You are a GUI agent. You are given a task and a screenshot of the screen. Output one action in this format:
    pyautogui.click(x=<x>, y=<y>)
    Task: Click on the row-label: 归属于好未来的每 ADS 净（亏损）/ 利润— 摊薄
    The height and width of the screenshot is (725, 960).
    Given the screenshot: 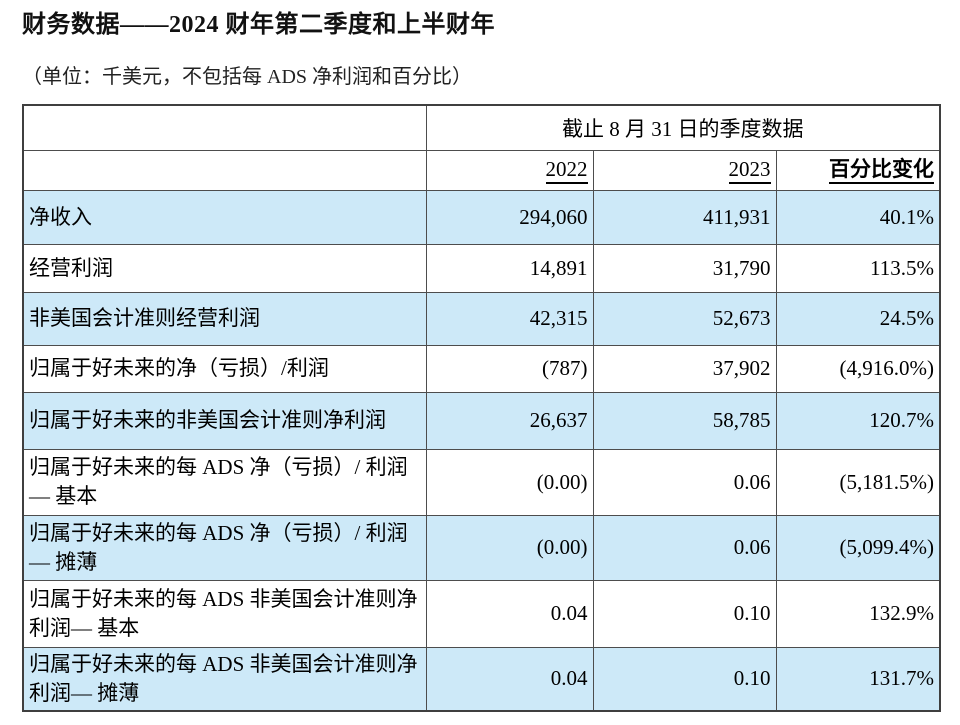 What is the action you would take?
    pyautogui.click(x=224, y=547)
    